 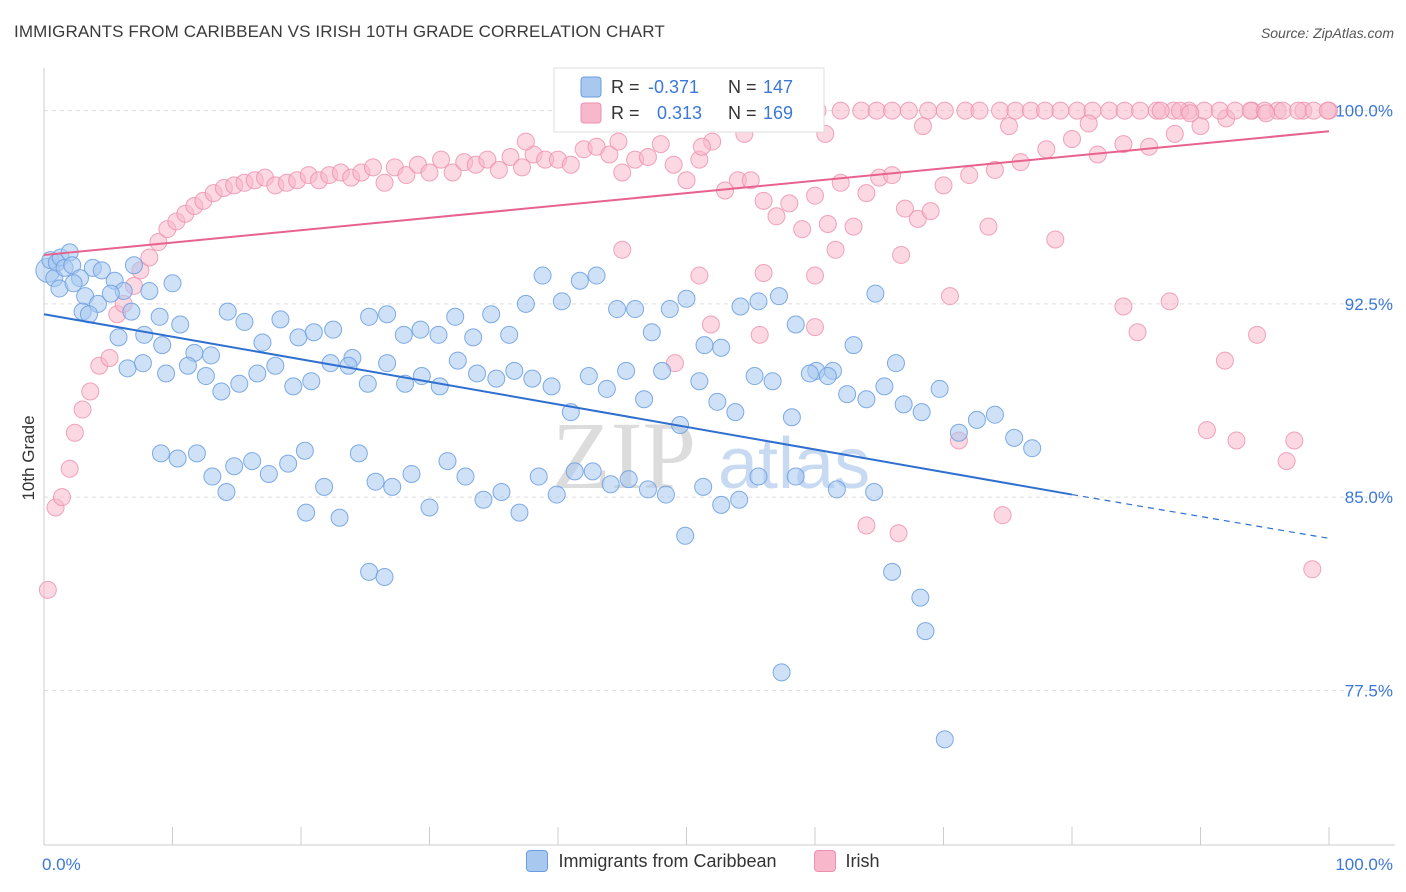 I want to click on svg-text: R = 0.313, so click(x=656, y=113).